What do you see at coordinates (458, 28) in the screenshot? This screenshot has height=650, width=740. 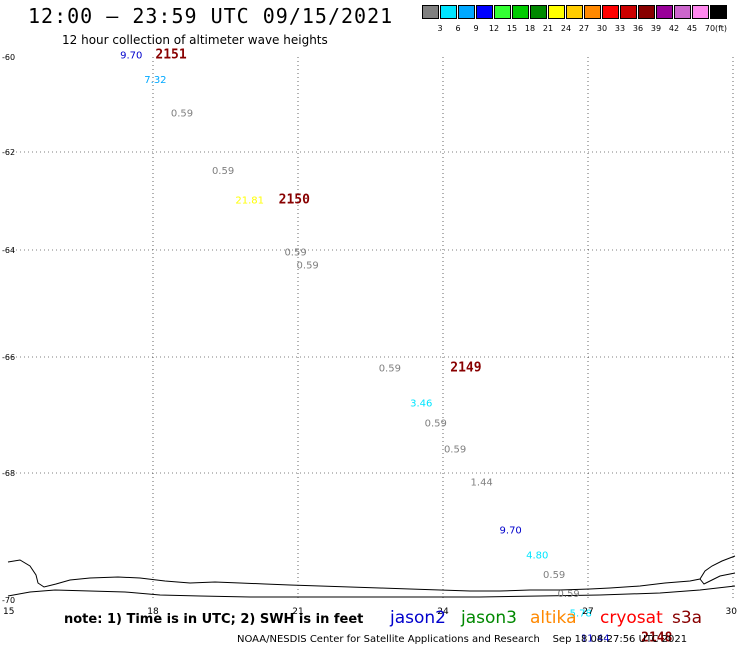 I see `legend-swatch-label: 6` at bounding box center [458, 28].